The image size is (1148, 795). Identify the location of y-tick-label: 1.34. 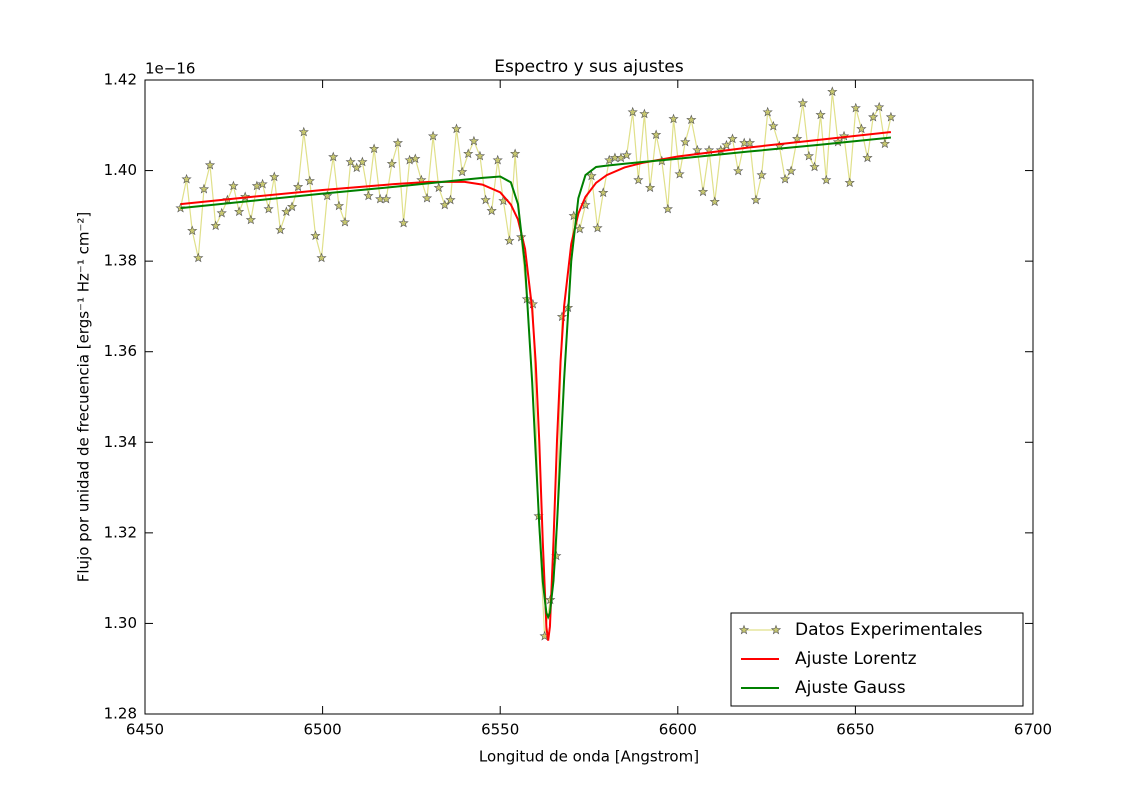
(120, 442).